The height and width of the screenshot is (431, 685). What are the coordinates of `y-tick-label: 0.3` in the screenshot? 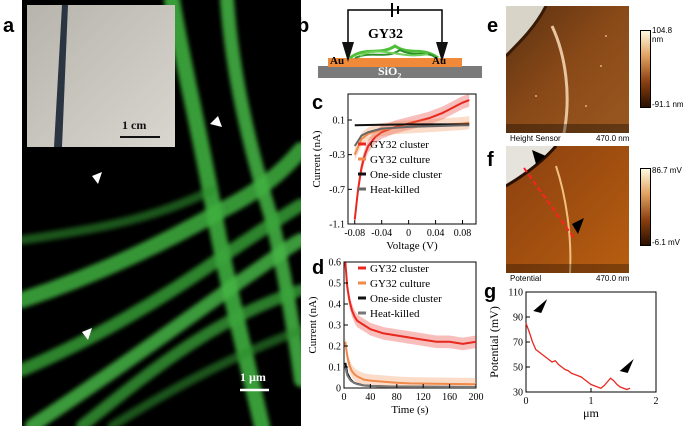 It's located at (335, 326).